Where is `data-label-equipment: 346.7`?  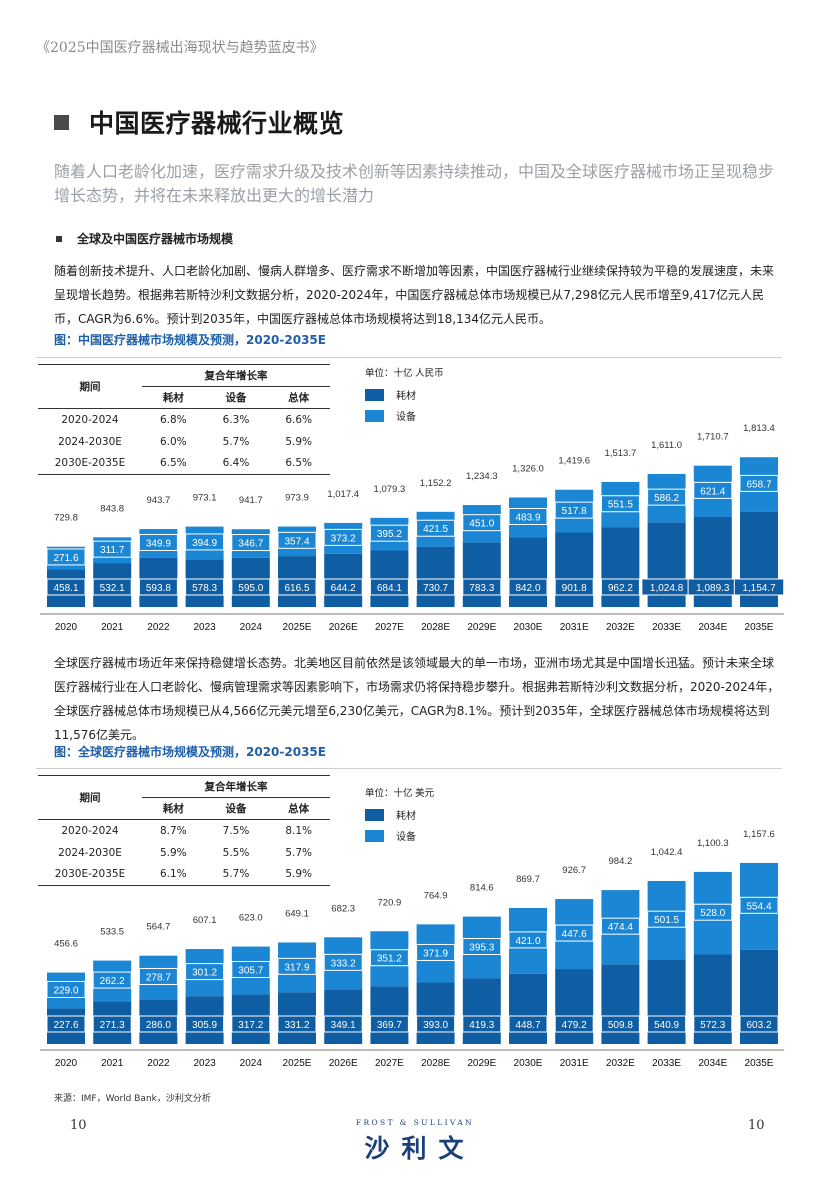 data-label-equipment: 346.7 is located at coordinates (250, 544).